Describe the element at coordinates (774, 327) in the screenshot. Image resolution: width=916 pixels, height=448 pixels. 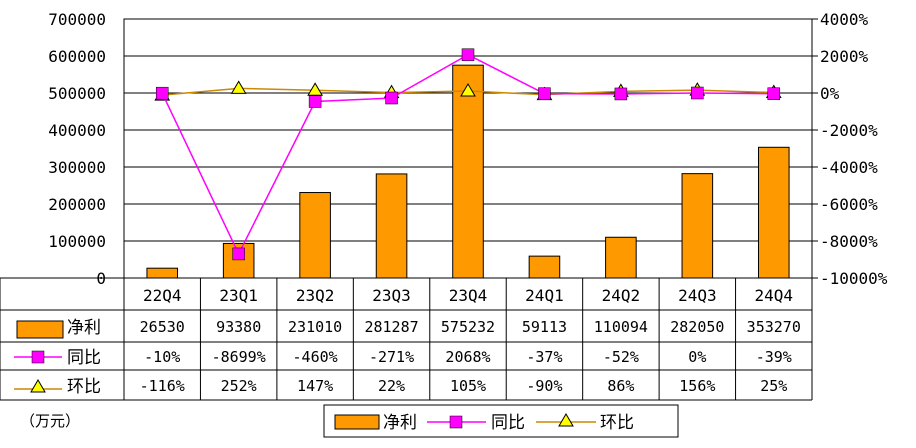
I see `table-cell-value: 353270` at that location.